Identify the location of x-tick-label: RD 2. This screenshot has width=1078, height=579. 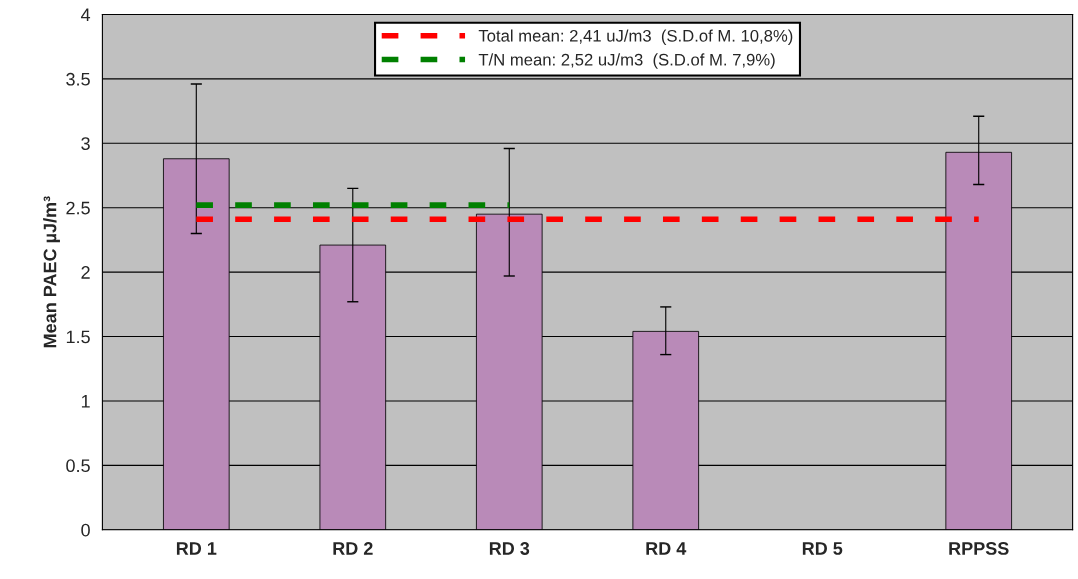
(353, 548).